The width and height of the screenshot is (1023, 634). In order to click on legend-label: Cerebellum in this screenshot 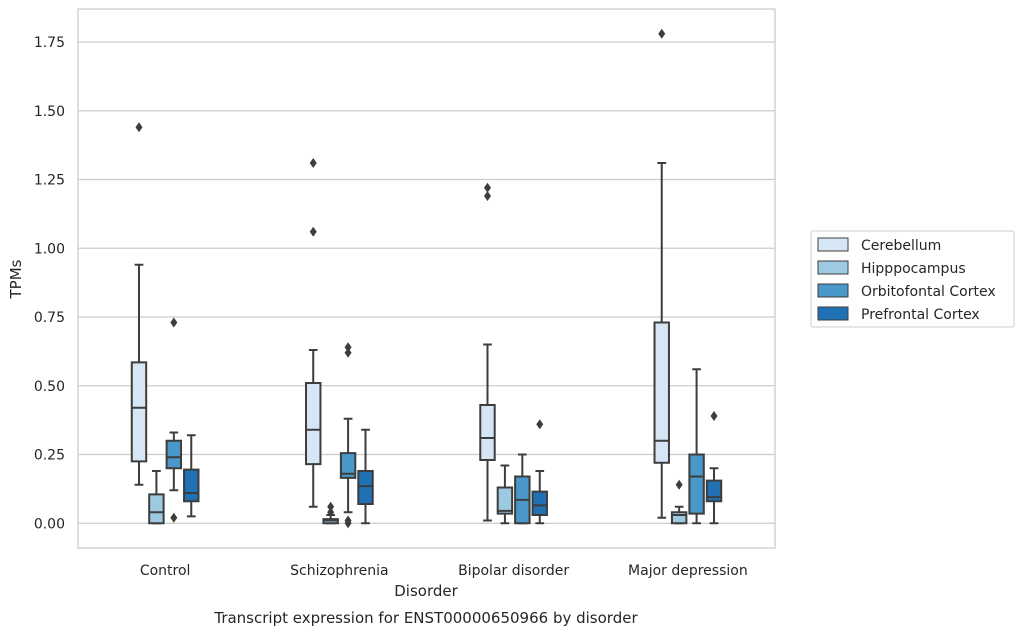, I will do `click(901, 246)`.